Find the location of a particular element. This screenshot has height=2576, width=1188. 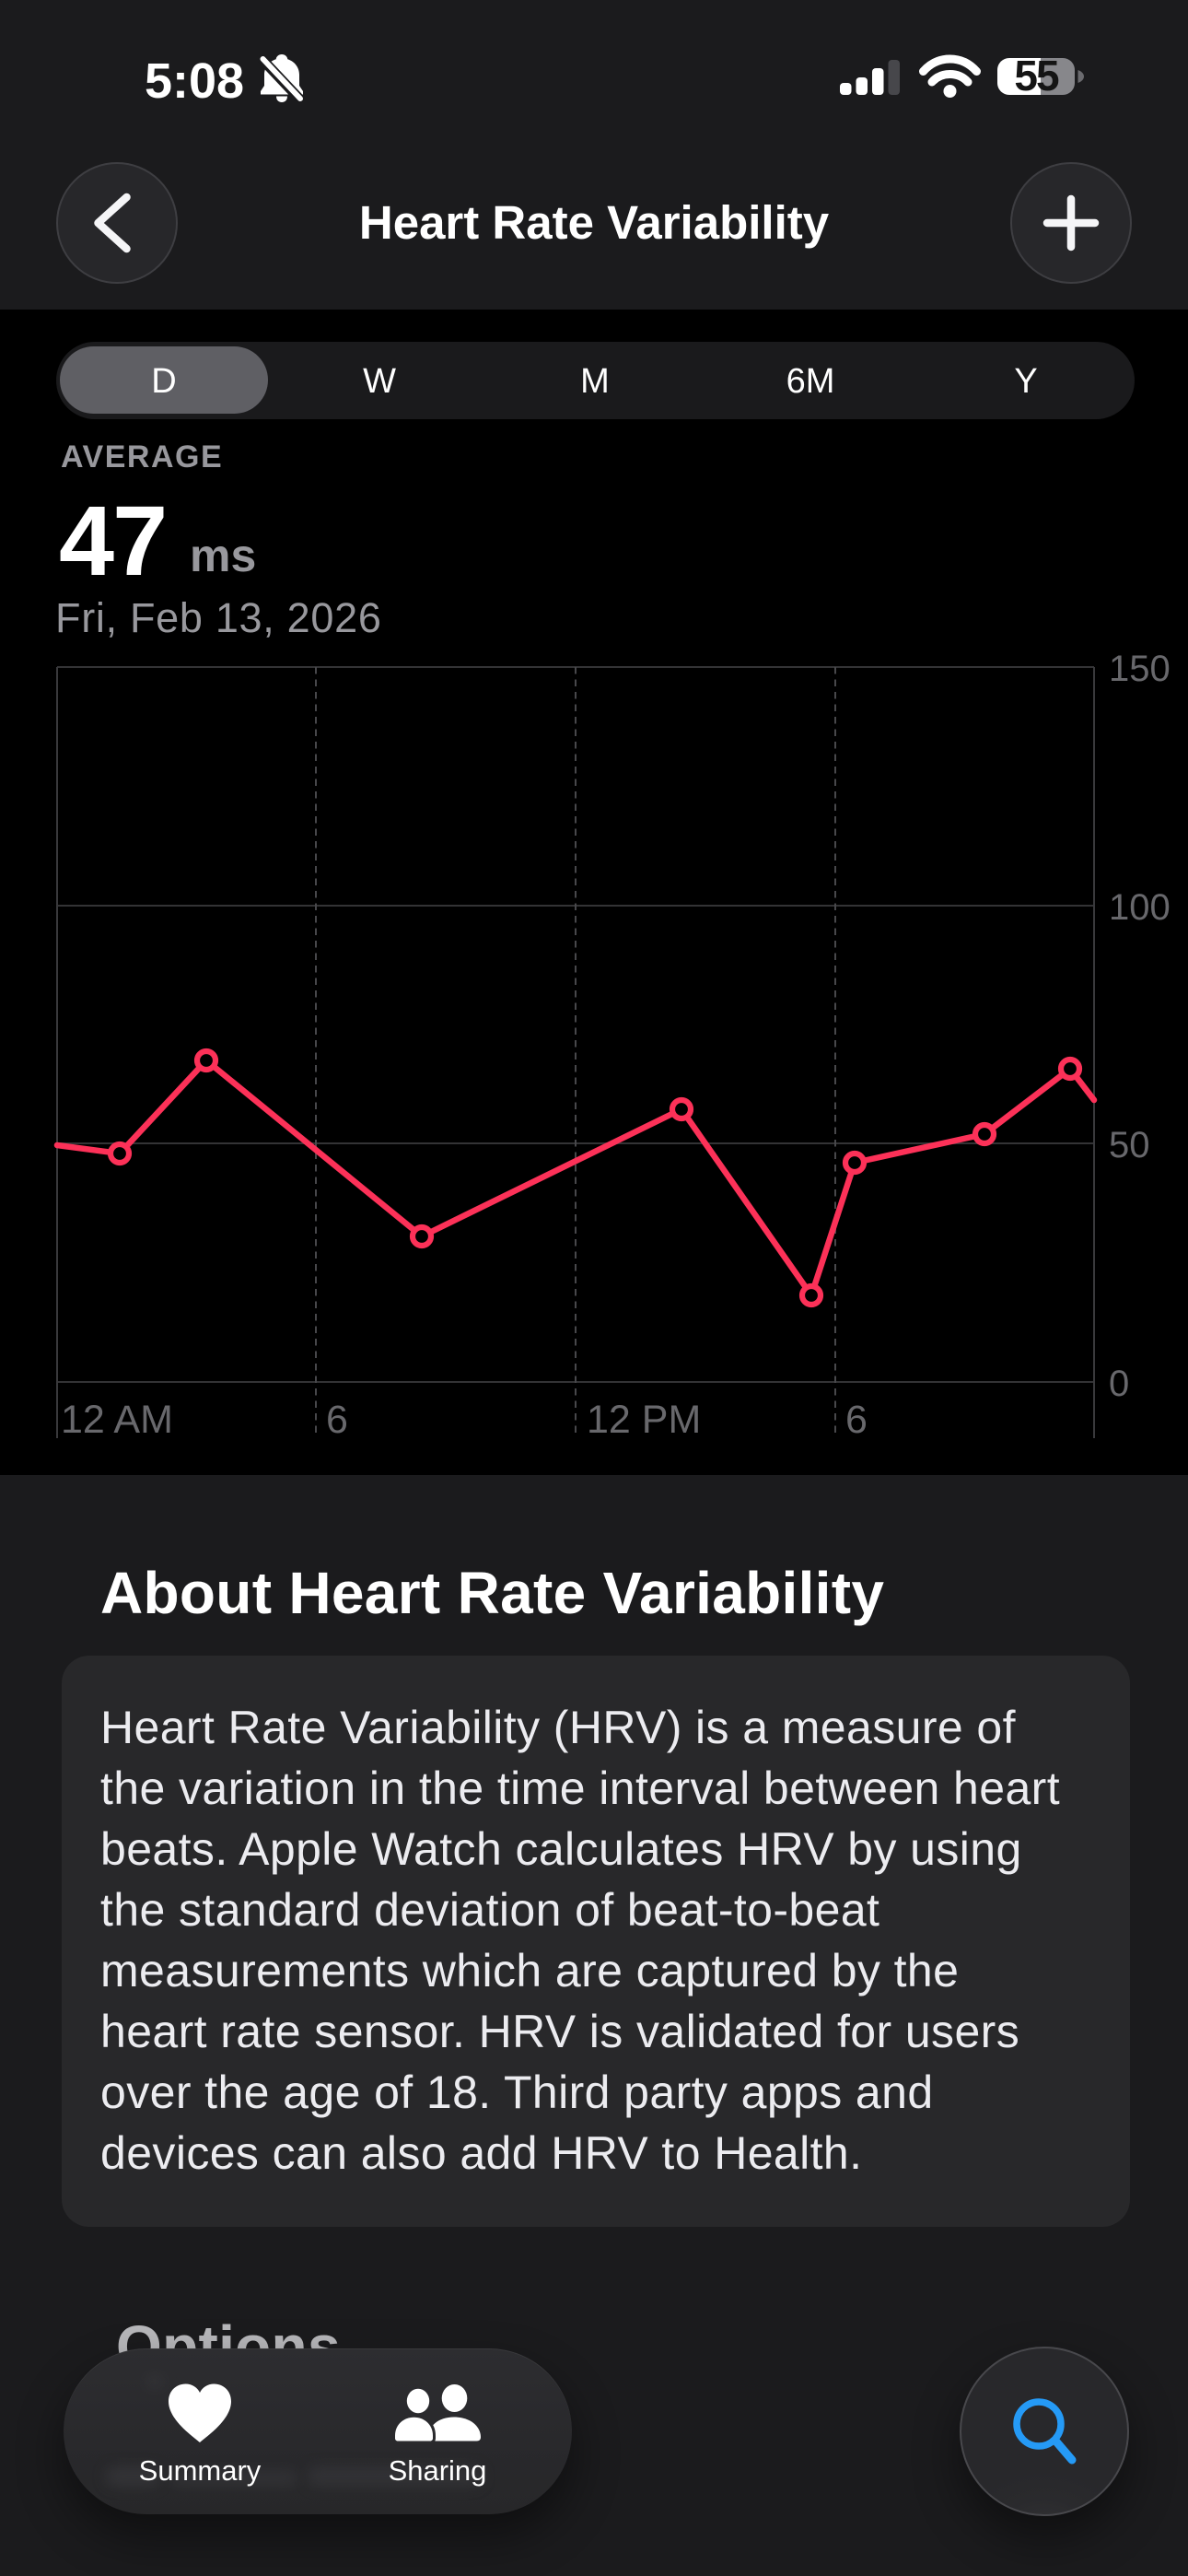

svg-text: 0 is located at coordinates (1119, 1384).